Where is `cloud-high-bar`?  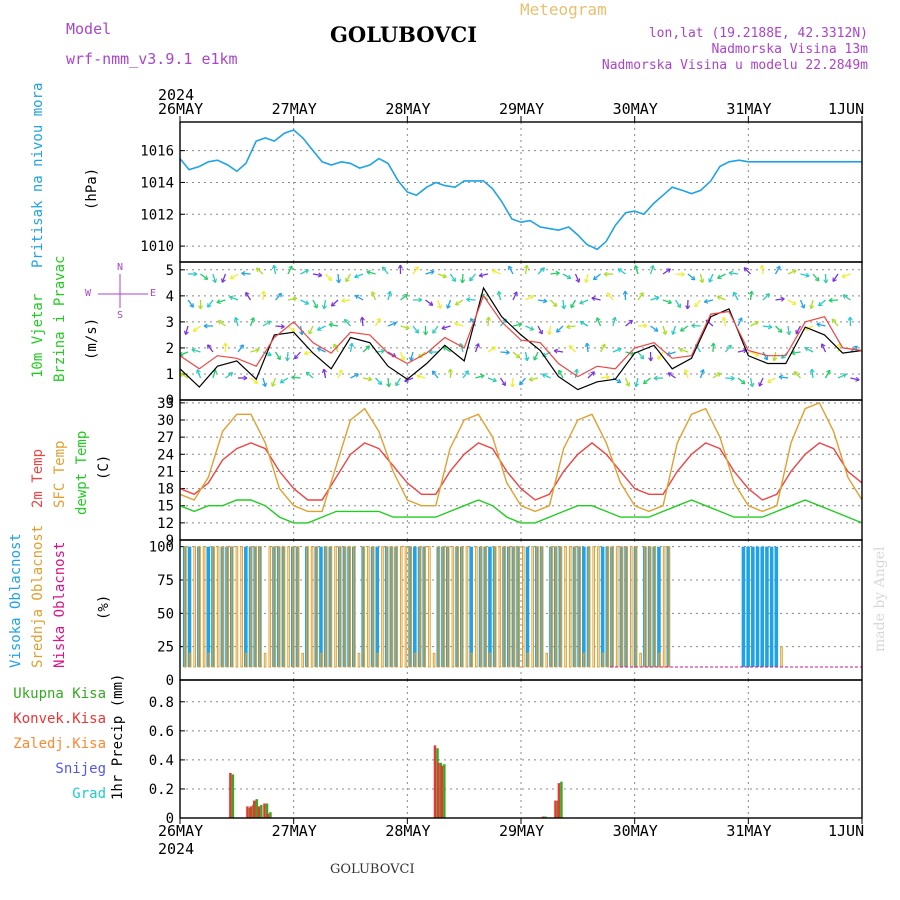 cloud-high-bar is located at coordinates (748, 606).